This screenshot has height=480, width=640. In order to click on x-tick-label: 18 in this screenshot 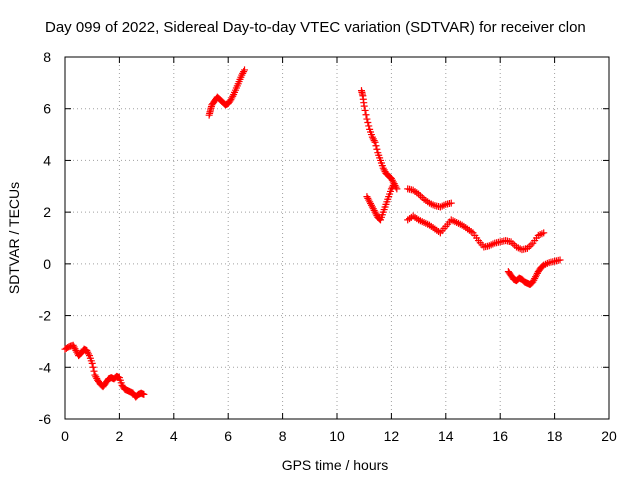, I will do `click(555, 436)`.